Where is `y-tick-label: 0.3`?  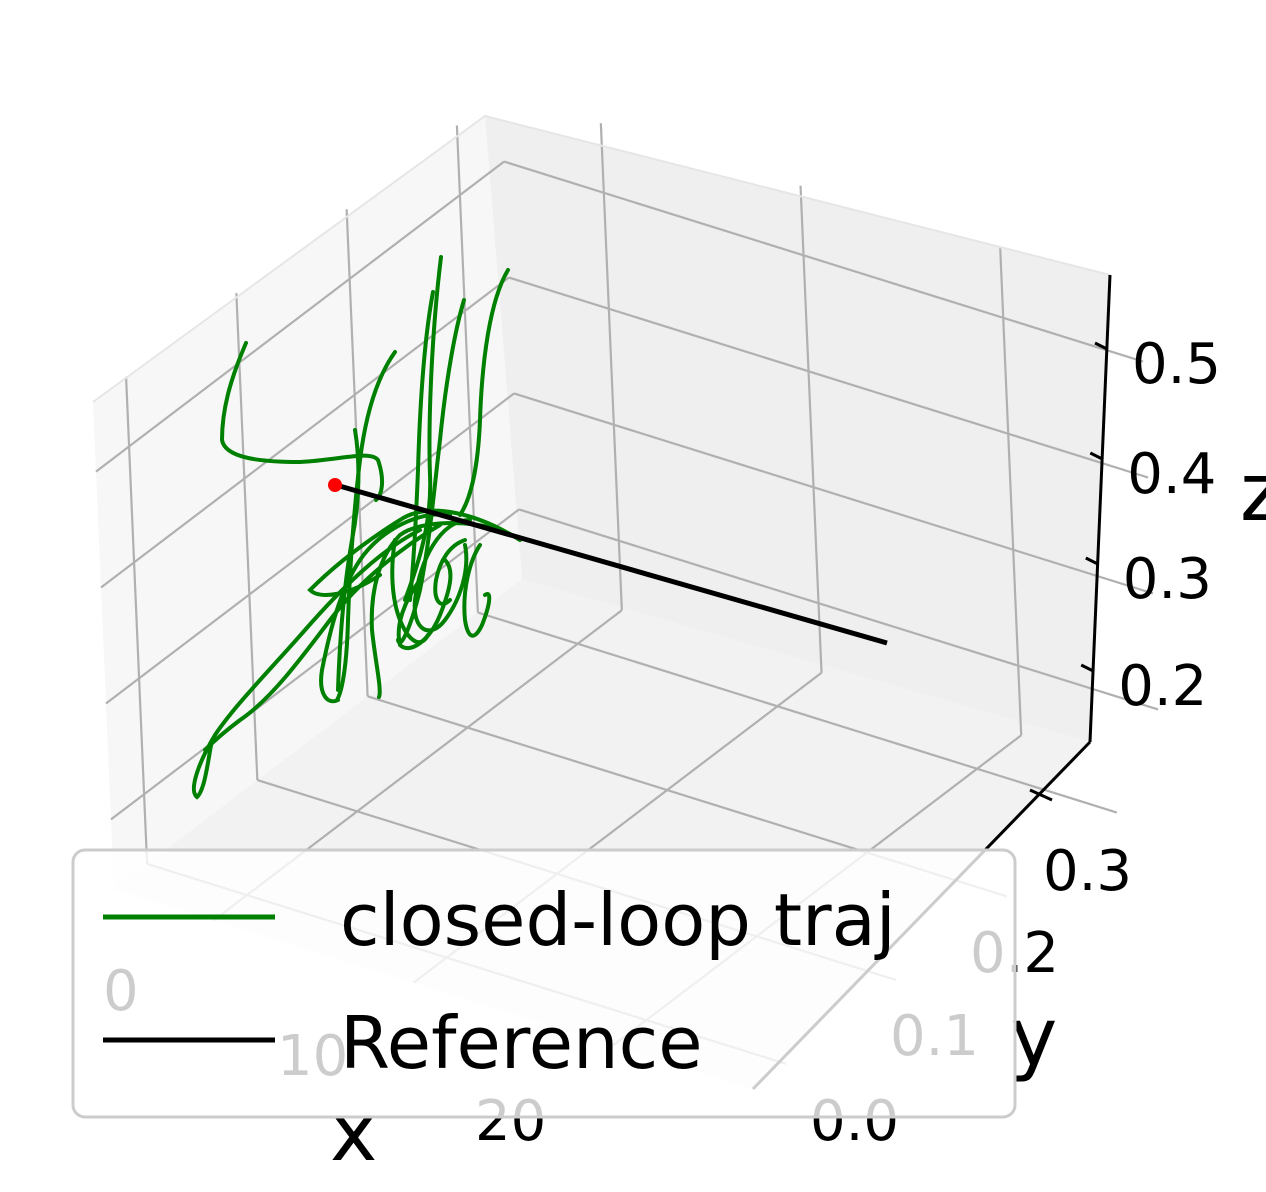
y-tick-label: 0.3 is located at coordinates (1087, 871).